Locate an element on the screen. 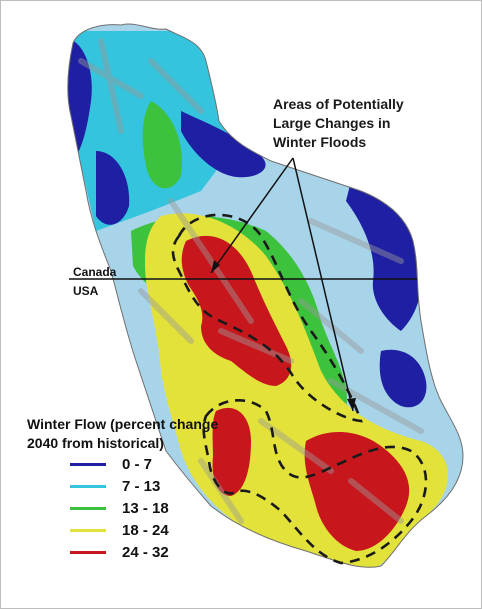 The width and height of the screenshot is (482, 609). legend-item-3: 18 - 24 is located at coordinates (158, 530).